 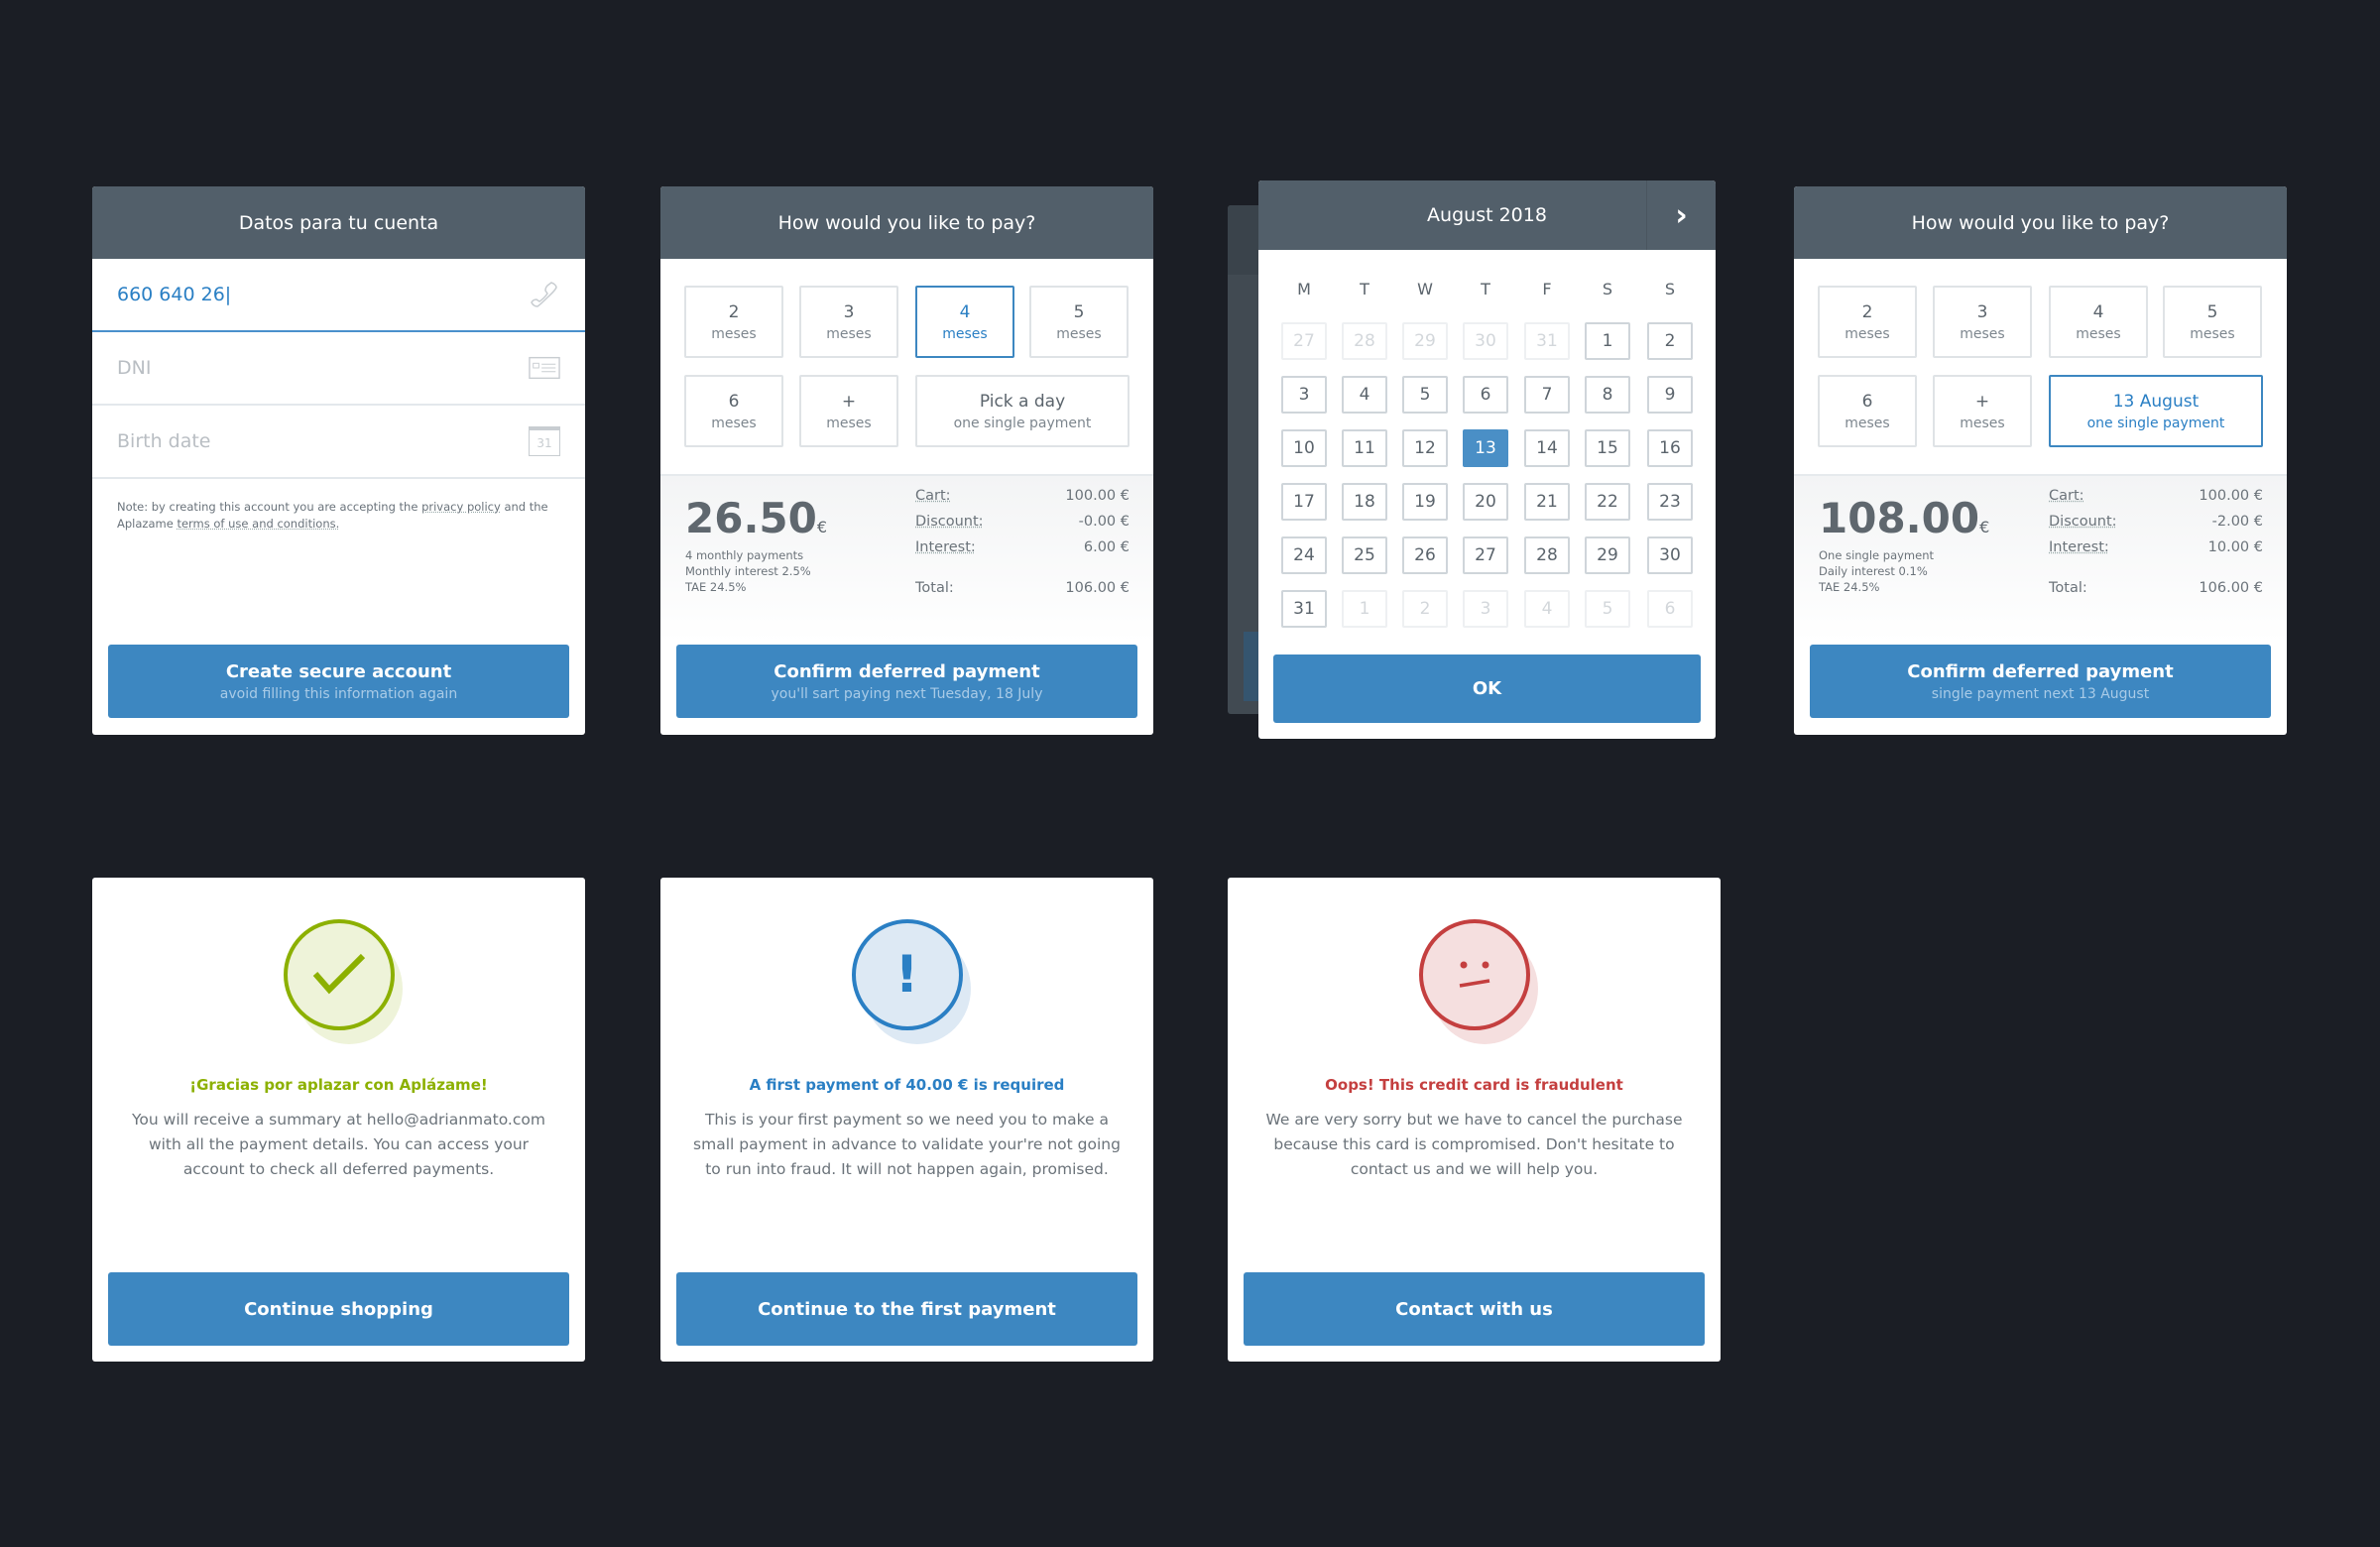 What do you see at coordinates (1547, 289) in the screenshot?
I see `weekday-header: F` at bounding box center [1547, 289].